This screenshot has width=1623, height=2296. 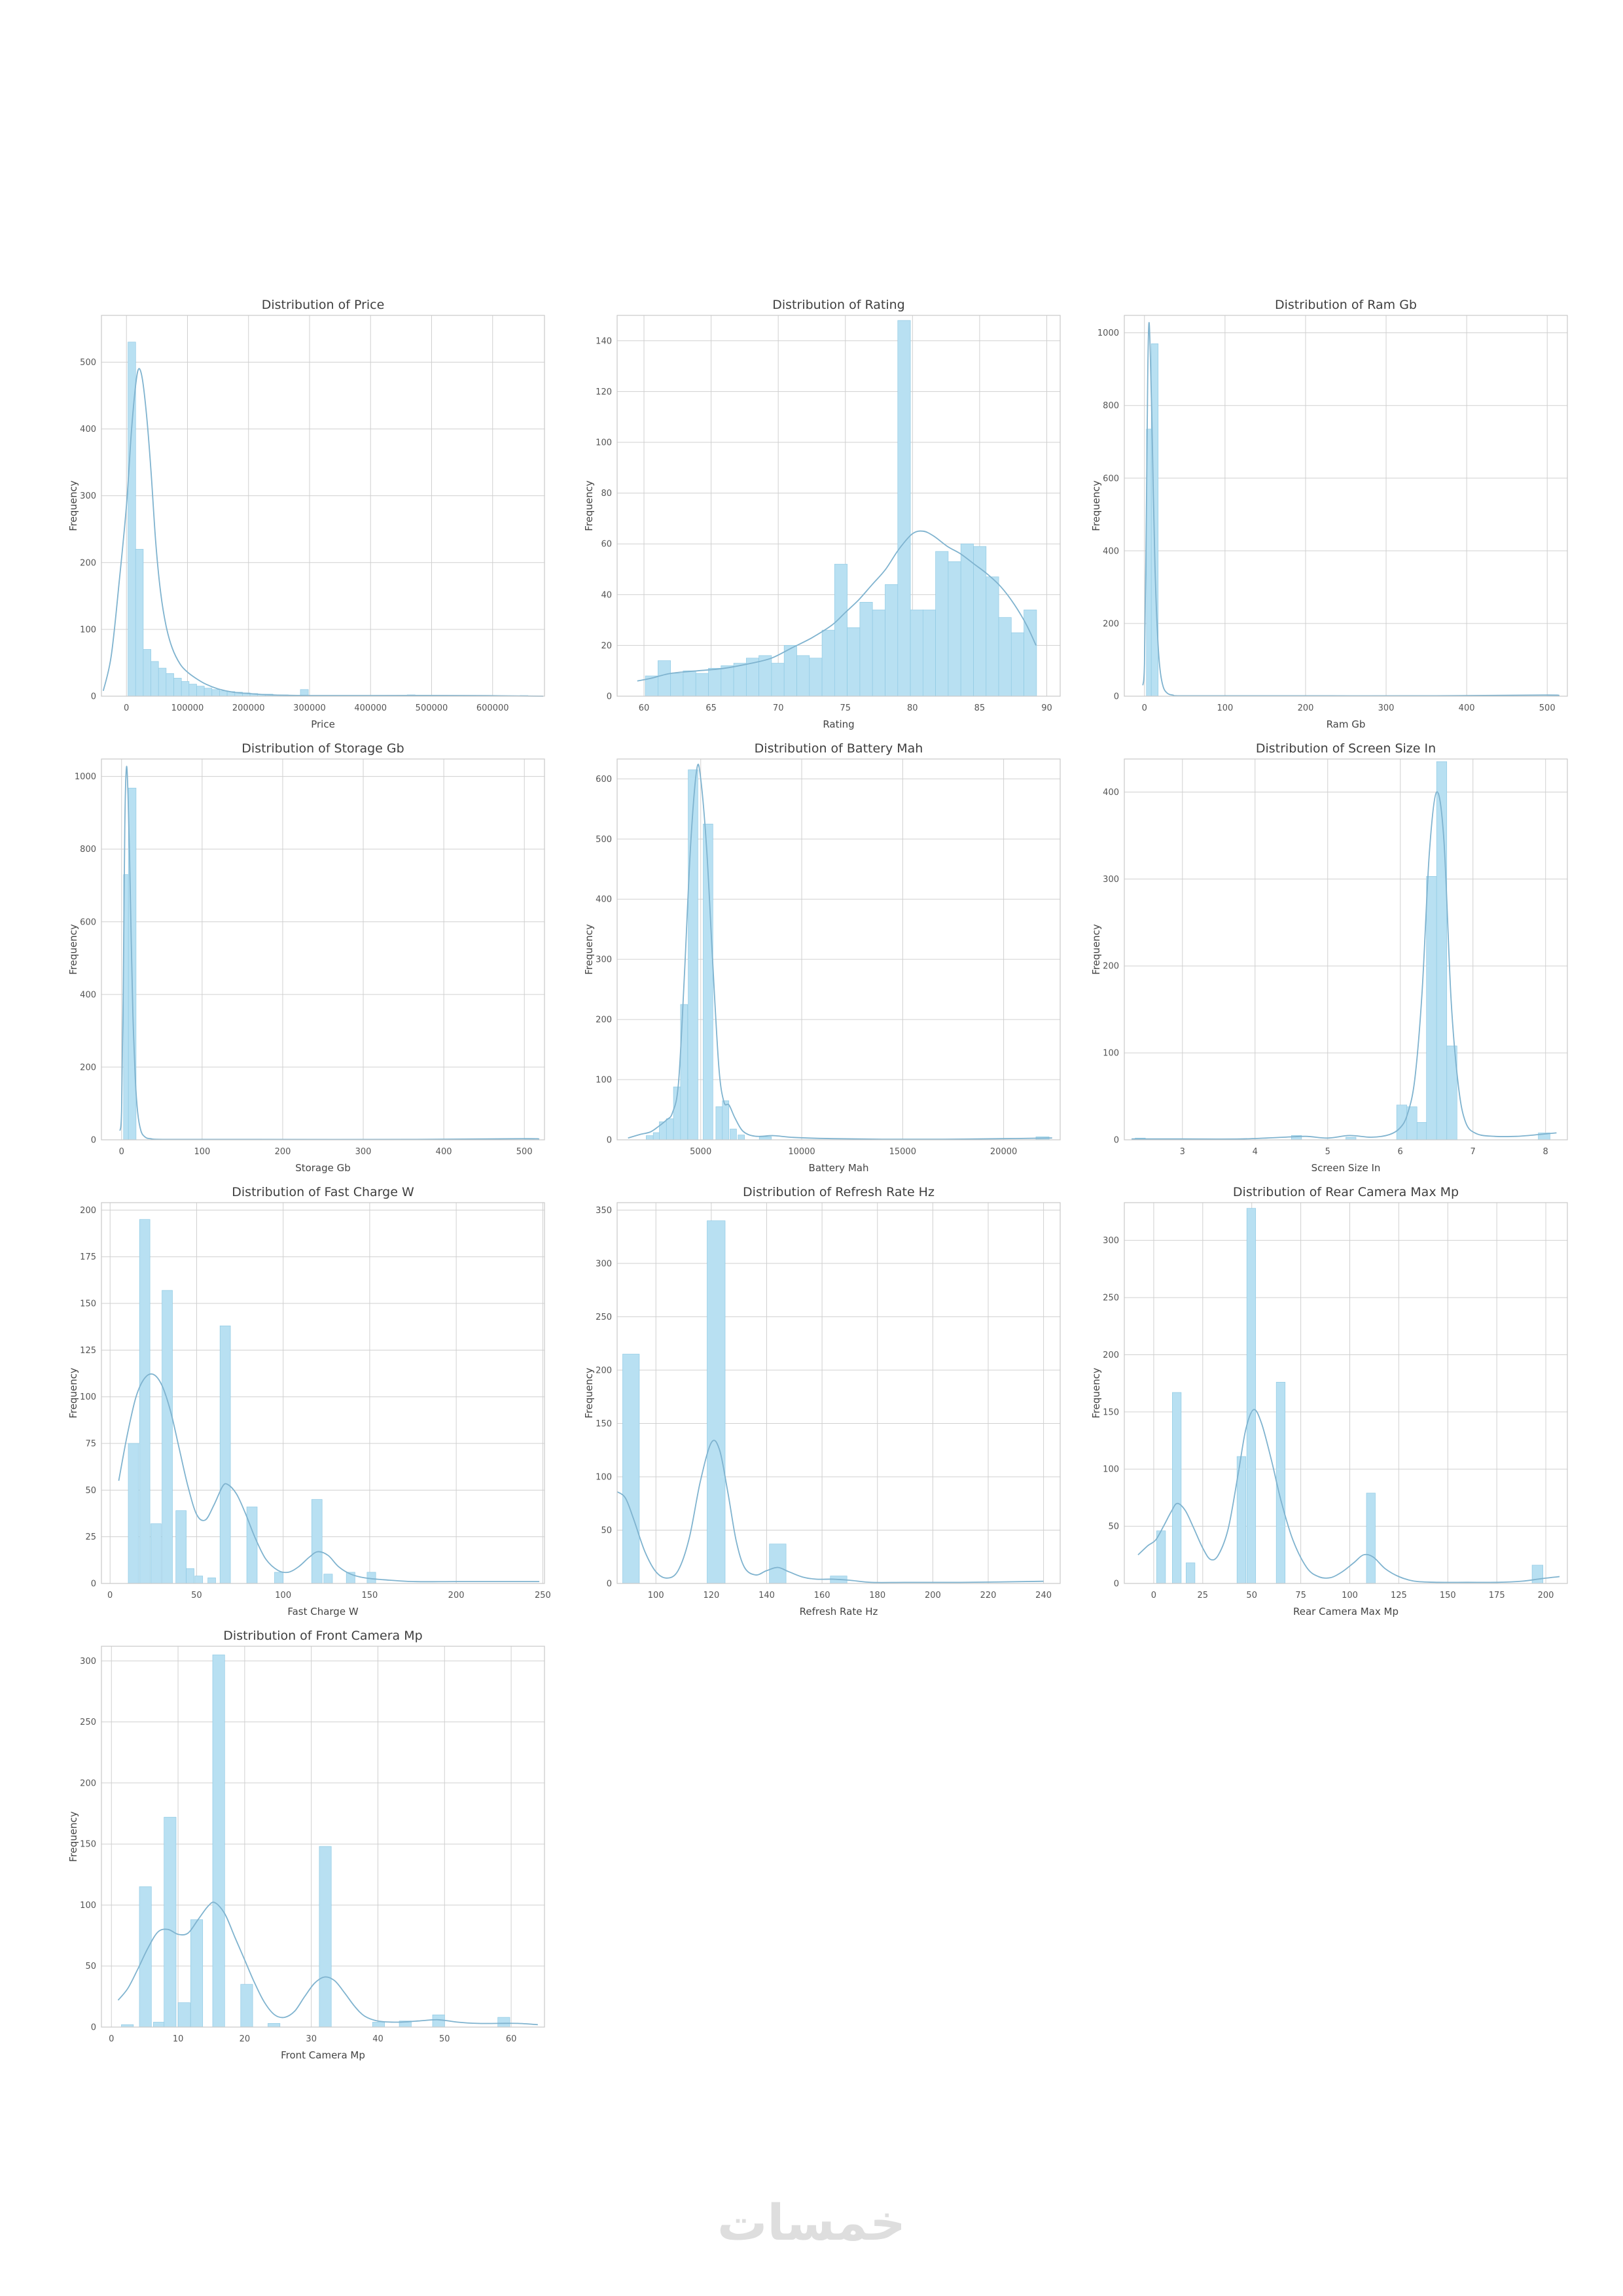 What do you see at coordinates (822, 1596) in the screenshot?
I see `x-tick-label: 160` at bounding box center [822, 1596].